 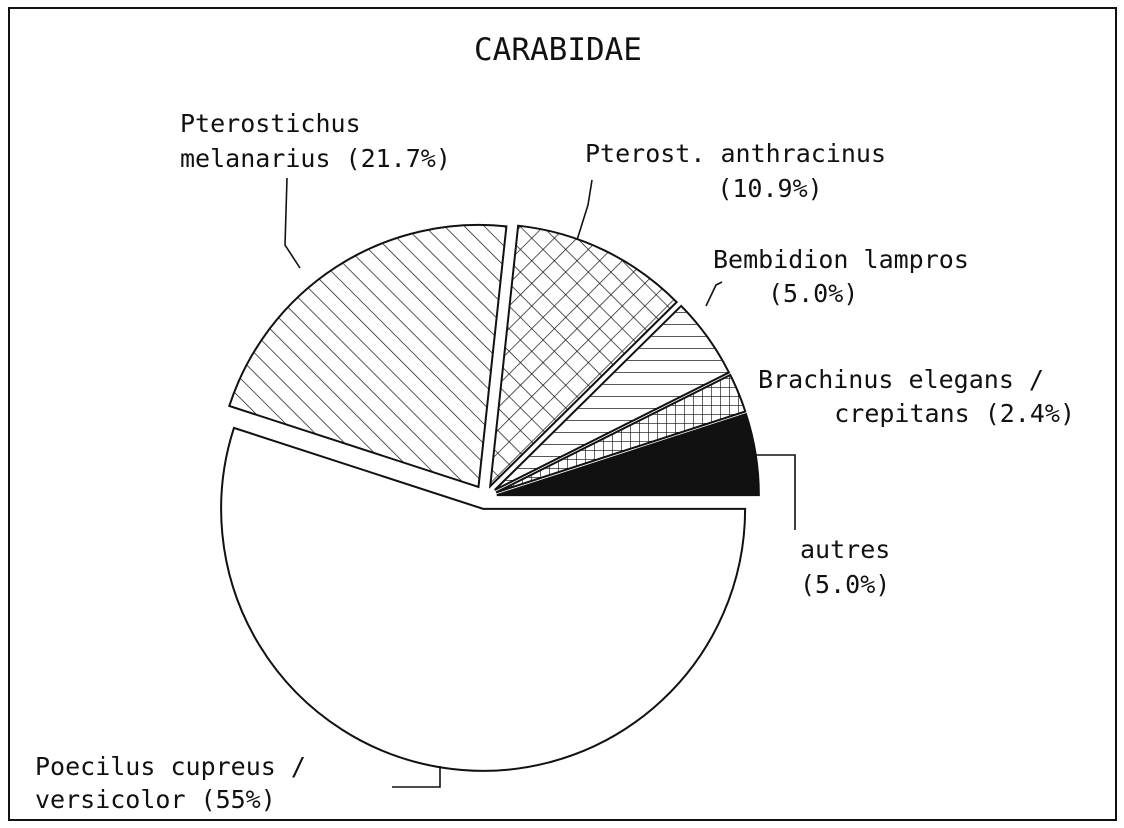 I want to click on value-label: (21.7%), so click(x=398, y=158).